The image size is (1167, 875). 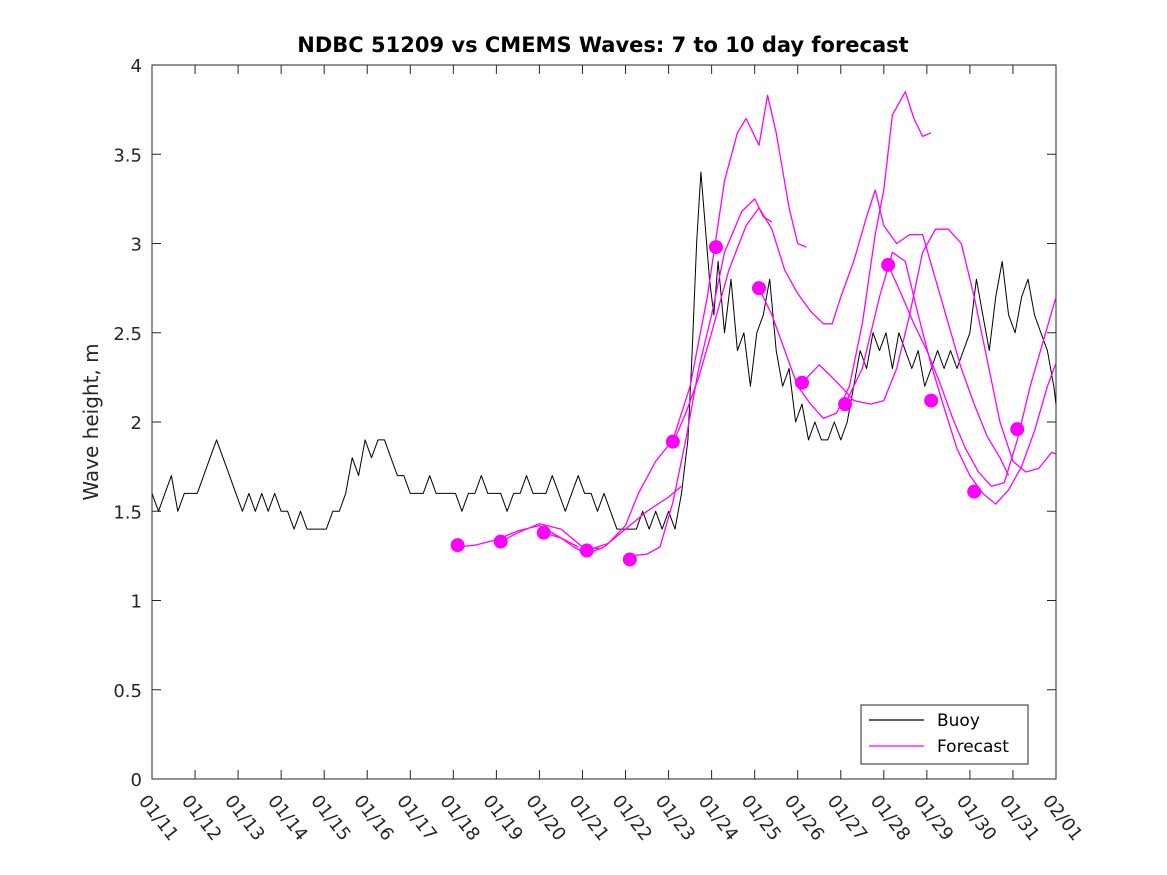 What do you see at coordinates (958, 721) in the screenshot?
I see `legend-buoy-label: Buoy` at bounding box center [958, 721].